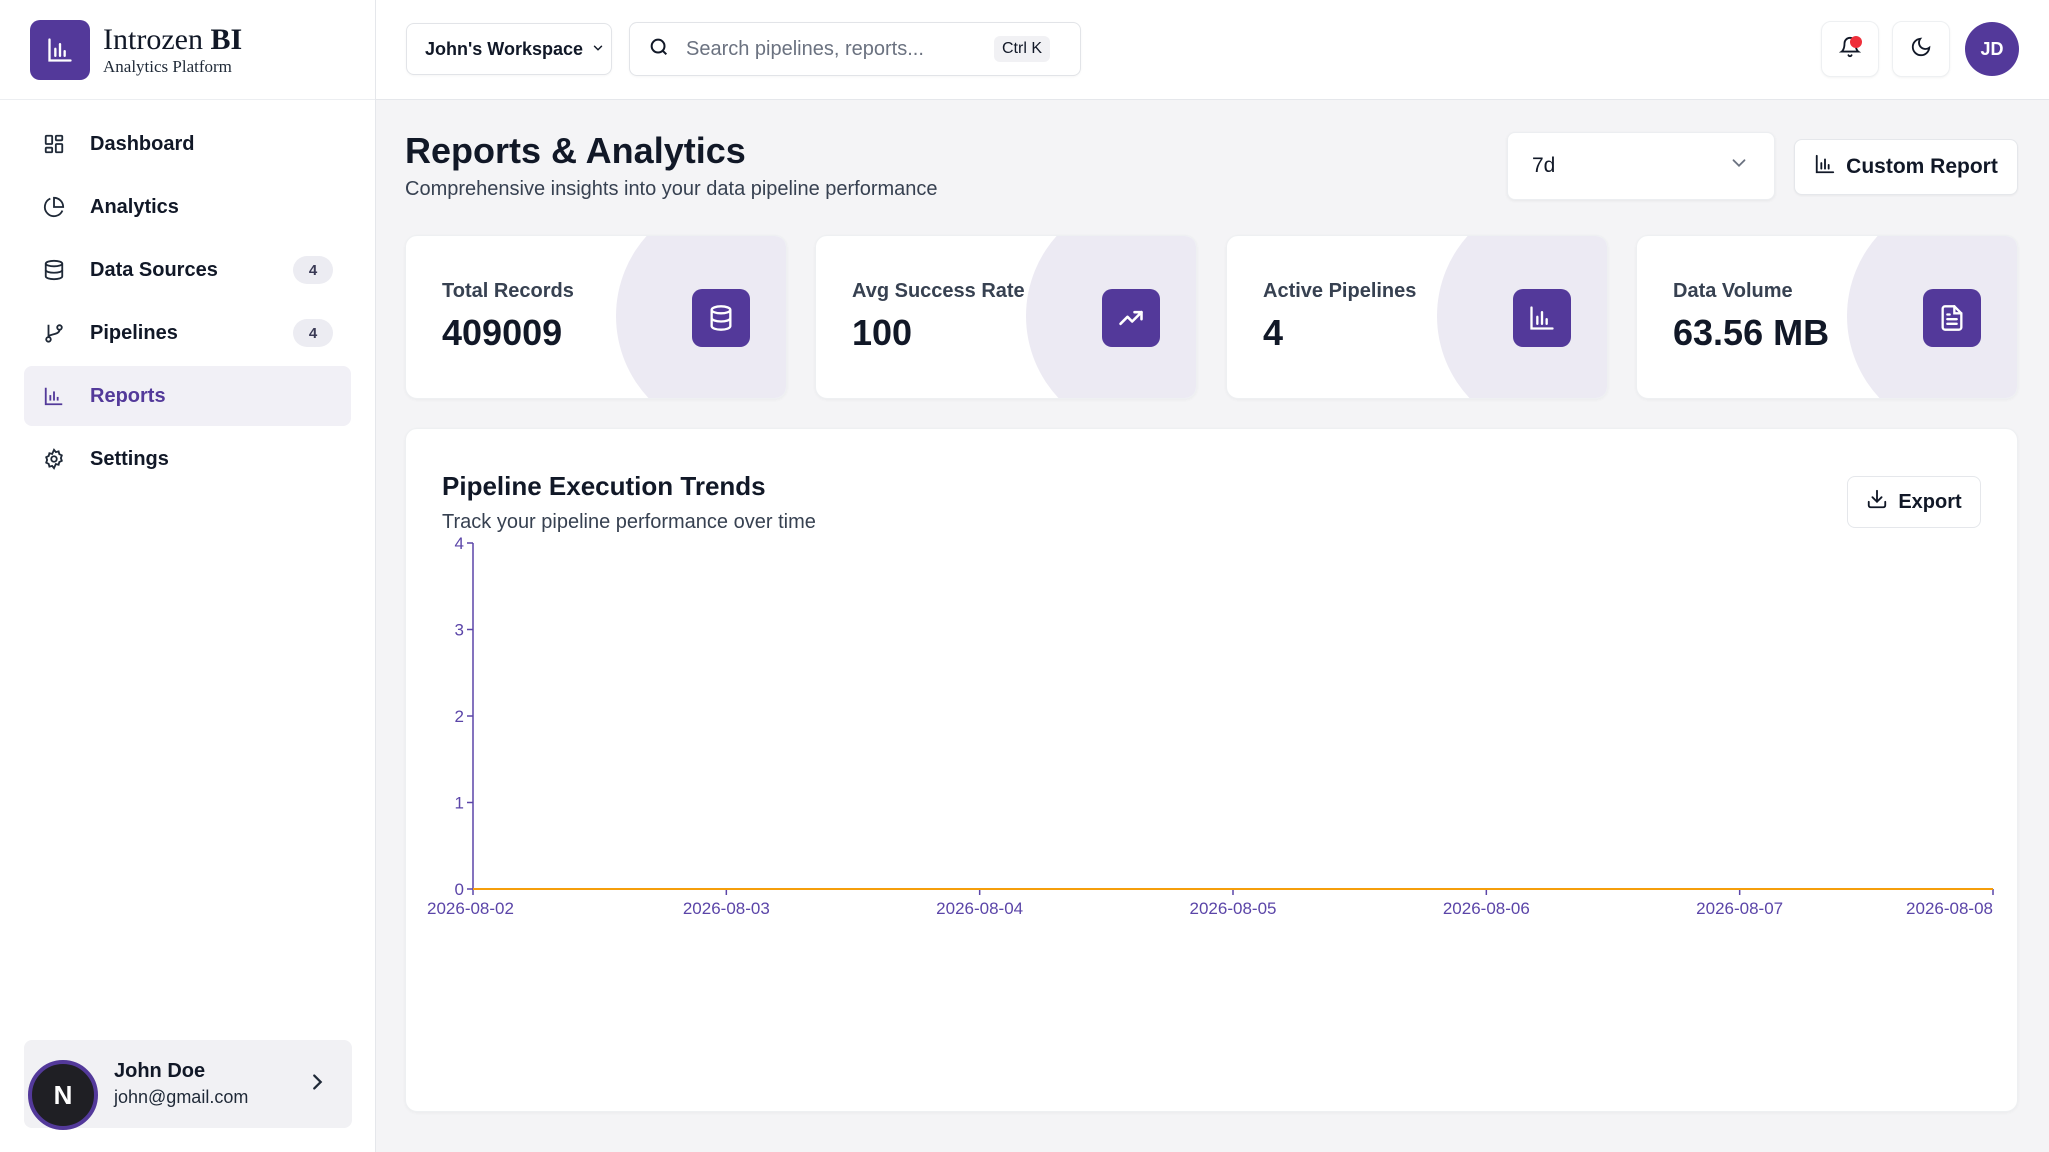 This screenshot has height=1152, width=2049. I want to click on export-button: Export, so click(1914, 502).